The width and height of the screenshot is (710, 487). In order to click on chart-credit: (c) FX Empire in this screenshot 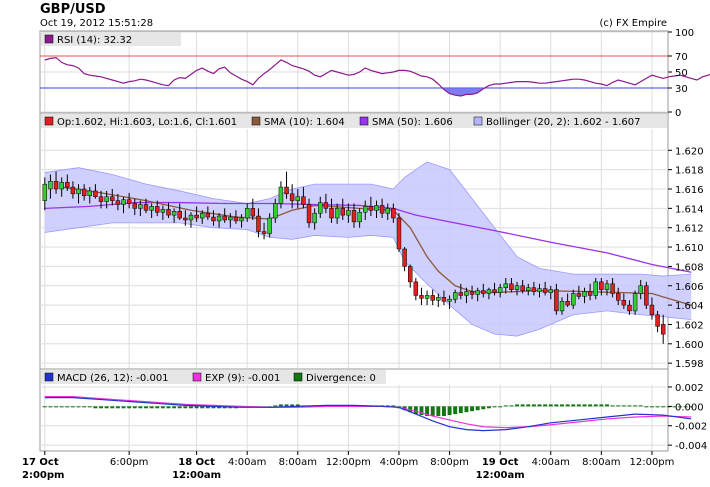, I will do `click(634, 23)`.